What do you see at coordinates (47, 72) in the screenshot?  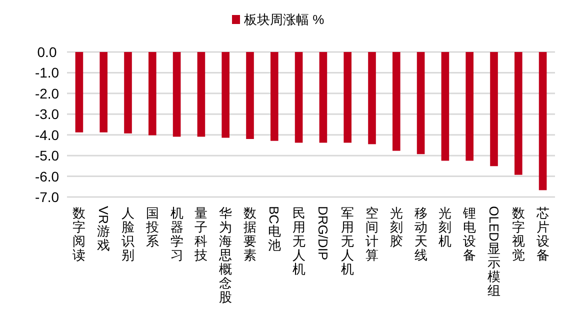 I see `y-tick-label: -1.0` at bounding box center [47, 72].